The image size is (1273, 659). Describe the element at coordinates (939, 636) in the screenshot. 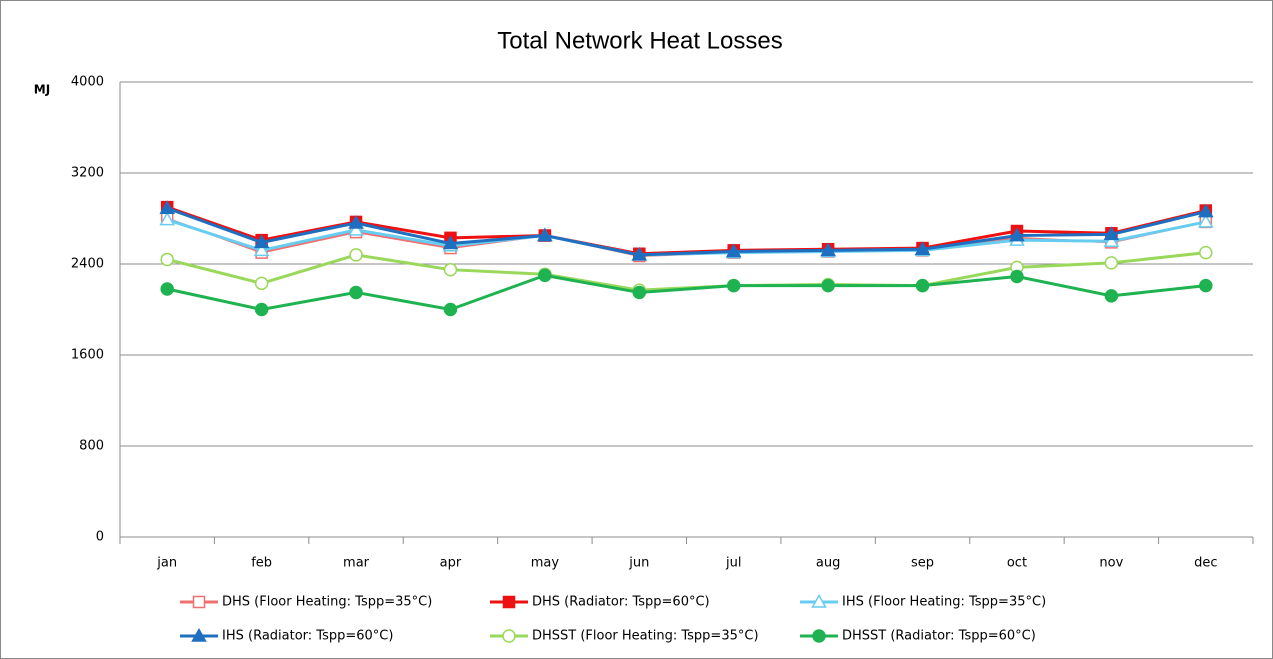

I see `legend-label: DHSST (Radiator: Tspp=60°C)` at that location.